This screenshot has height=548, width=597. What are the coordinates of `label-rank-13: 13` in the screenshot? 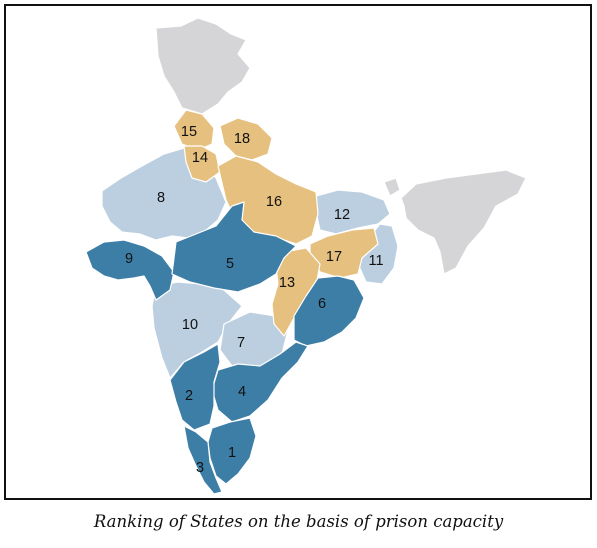 It's located at (287, 283).